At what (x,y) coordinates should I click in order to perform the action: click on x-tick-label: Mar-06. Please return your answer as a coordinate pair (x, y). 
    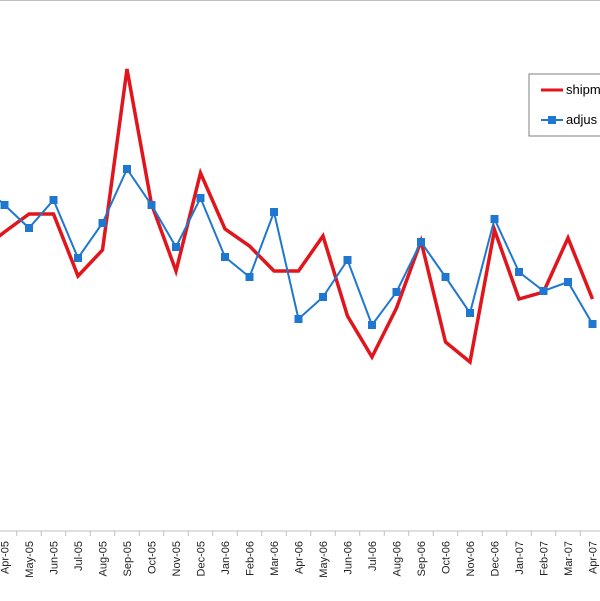
    Looking at the image, I should click on (275, 558).